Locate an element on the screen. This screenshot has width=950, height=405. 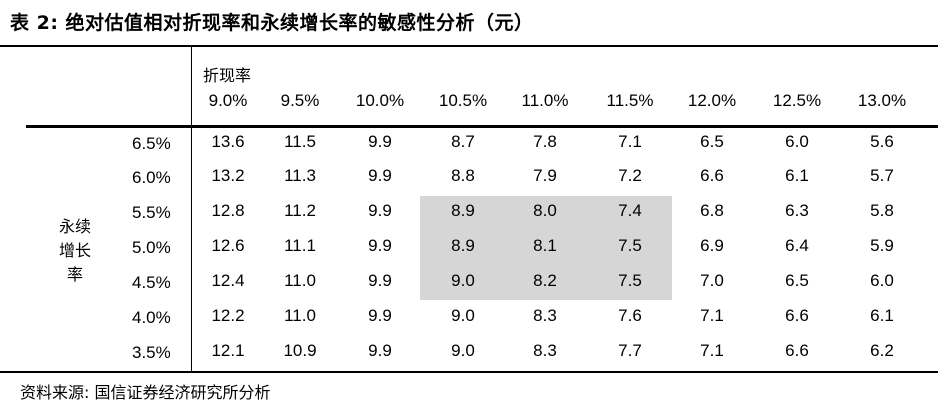
column-header: 9.0% is located at coordinates (228, 100).